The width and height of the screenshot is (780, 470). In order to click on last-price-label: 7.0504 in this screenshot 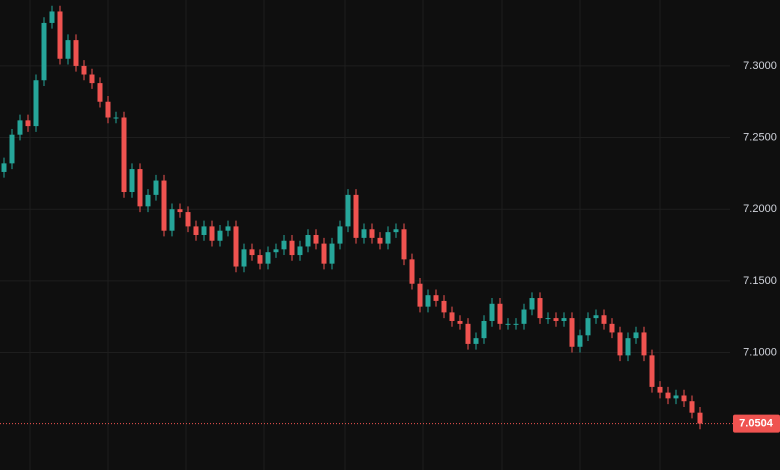, I will do `click(756, 423)`.